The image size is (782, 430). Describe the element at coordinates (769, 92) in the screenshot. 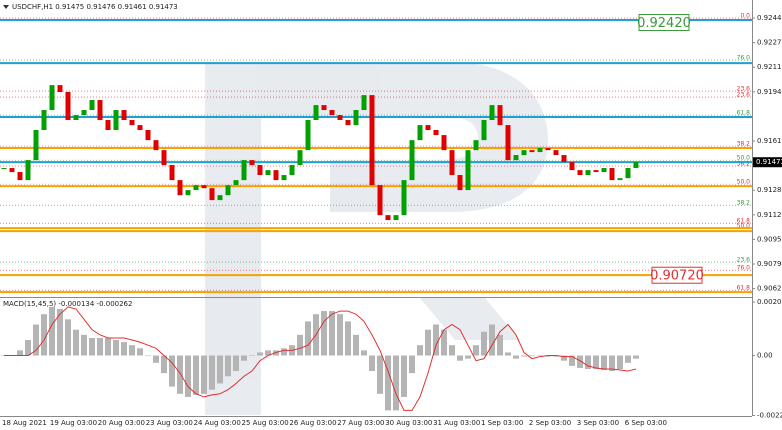

I see `y-tick-label: 0.91945` at that location.